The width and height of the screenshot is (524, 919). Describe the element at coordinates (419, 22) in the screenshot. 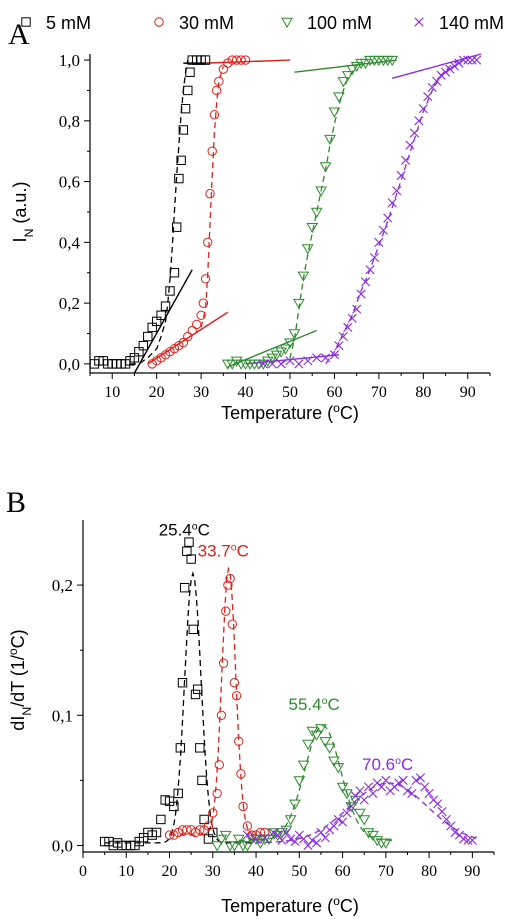

I see `legend-marker` at that location.